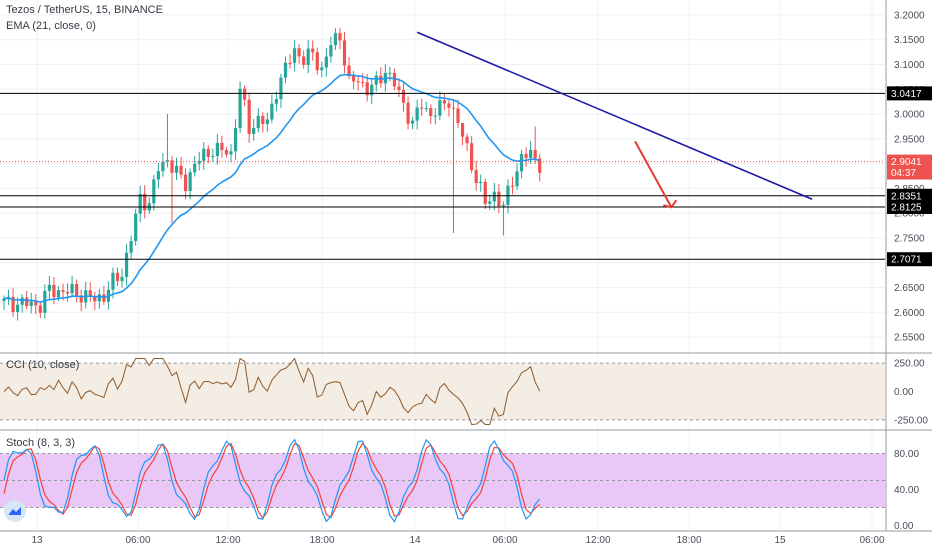  Describe the element at coordinates (41, 443) in the screenshot. I see `stoch-legend: Stoch (8, 3, 3)` at that location.